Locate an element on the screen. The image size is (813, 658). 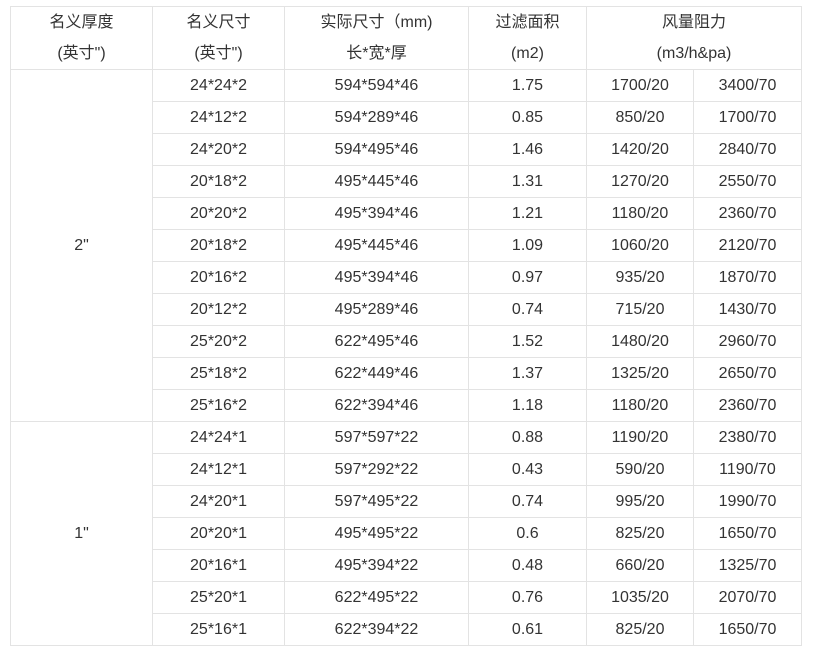
table-row: 25*20*1 622*495*22 0.76 1035/20 2070/70 is located at coordinates (407, 597).